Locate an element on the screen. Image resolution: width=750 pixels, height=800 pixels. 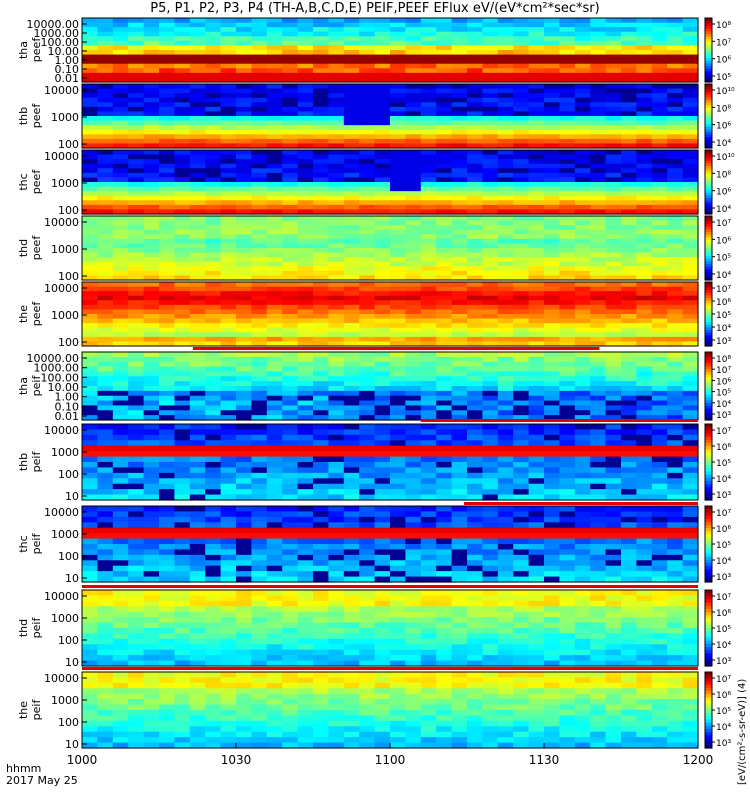
y-tick-label: 100 is located at coordinates (68, 210).